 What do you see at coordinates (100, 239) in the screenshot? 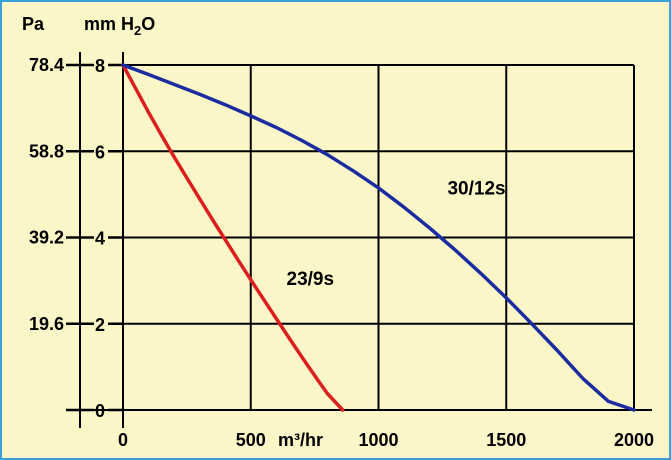
I see `mm-tick-label: 4` at bounding box center [100, 239].